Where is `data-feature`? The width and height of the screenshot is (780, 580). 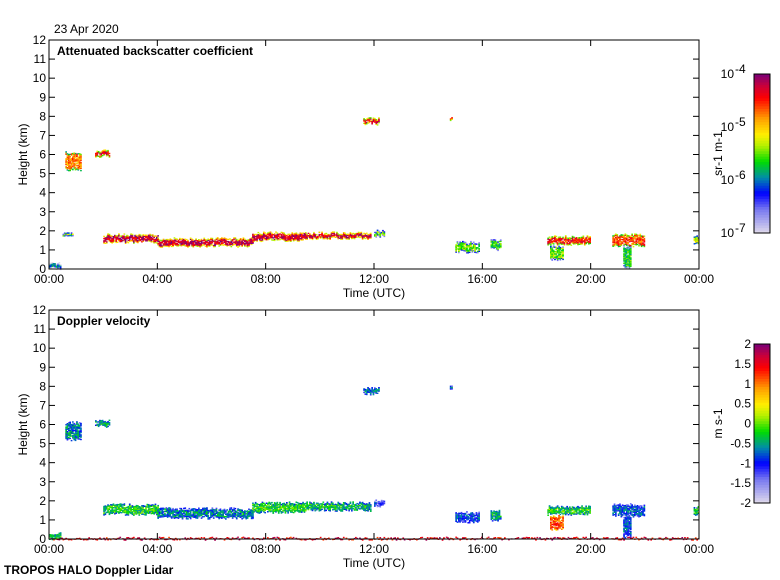
data-feature is located at coordinates (451, 119).